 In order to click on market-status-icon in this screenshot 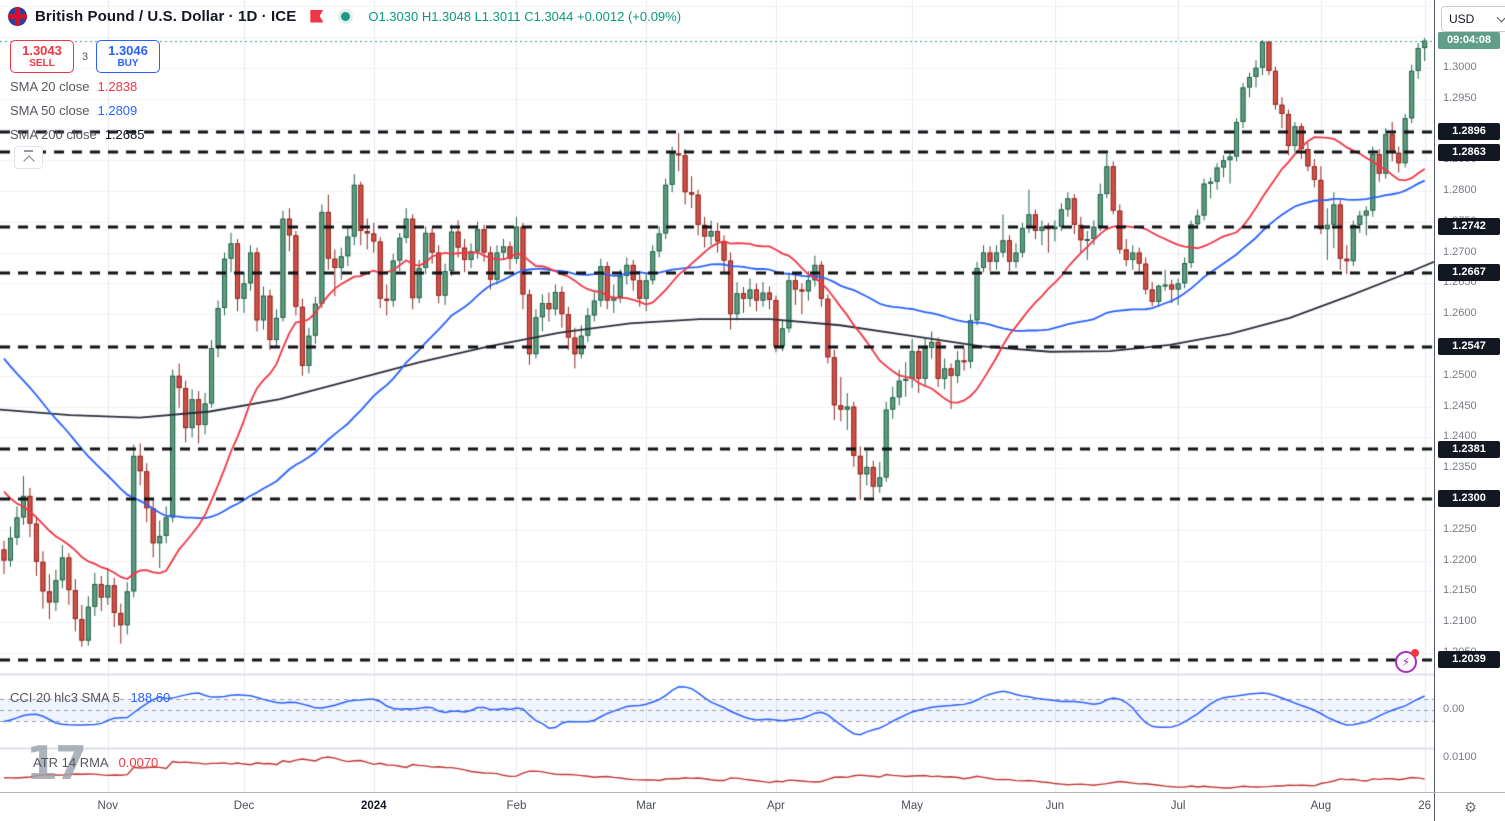, I will do `click(346, 16)`.